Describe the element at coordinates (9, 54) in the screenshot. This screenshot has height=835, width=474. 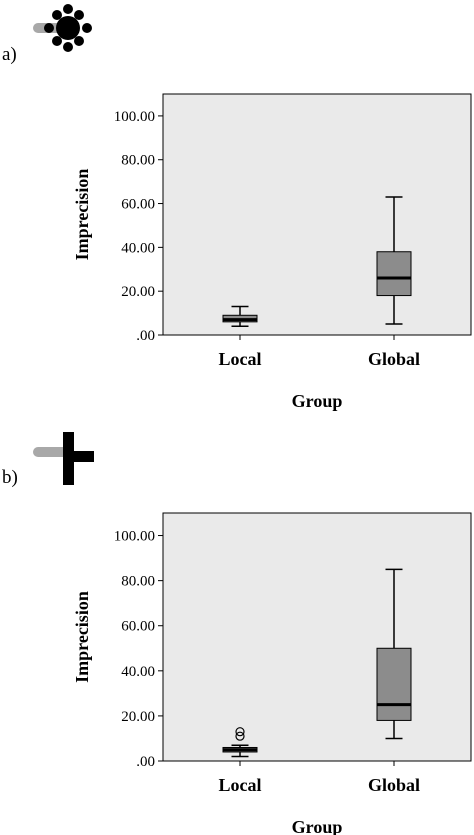
I see `panel-label-a: a)` at that location.